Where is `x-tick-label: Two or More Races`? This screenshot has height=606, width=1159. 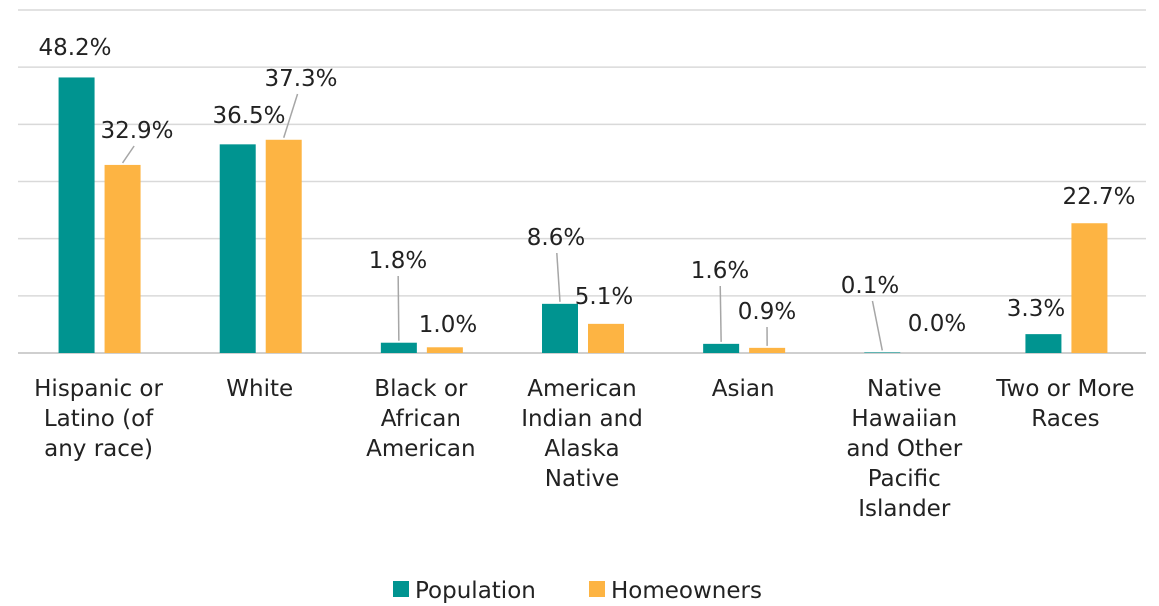 x-tick-label: Two or More Races is located at coordinates (1065, 404).